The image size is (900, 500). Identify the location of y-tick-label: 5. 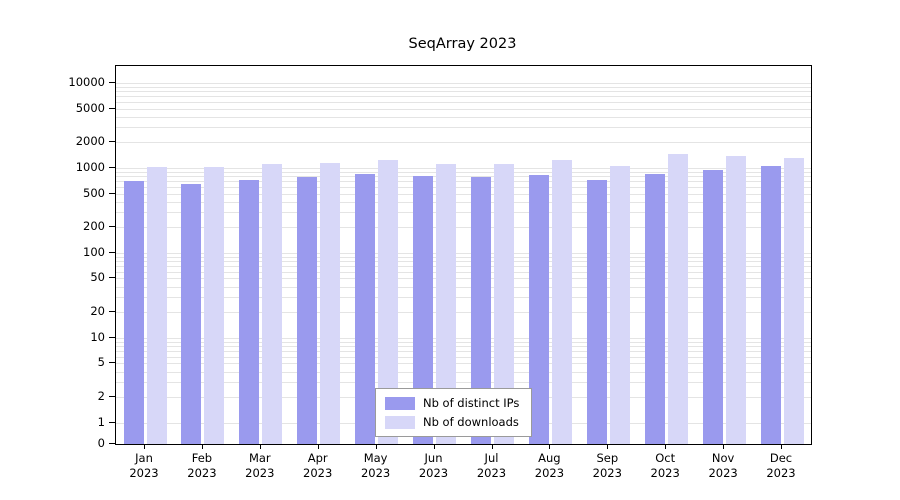
(101, 362).